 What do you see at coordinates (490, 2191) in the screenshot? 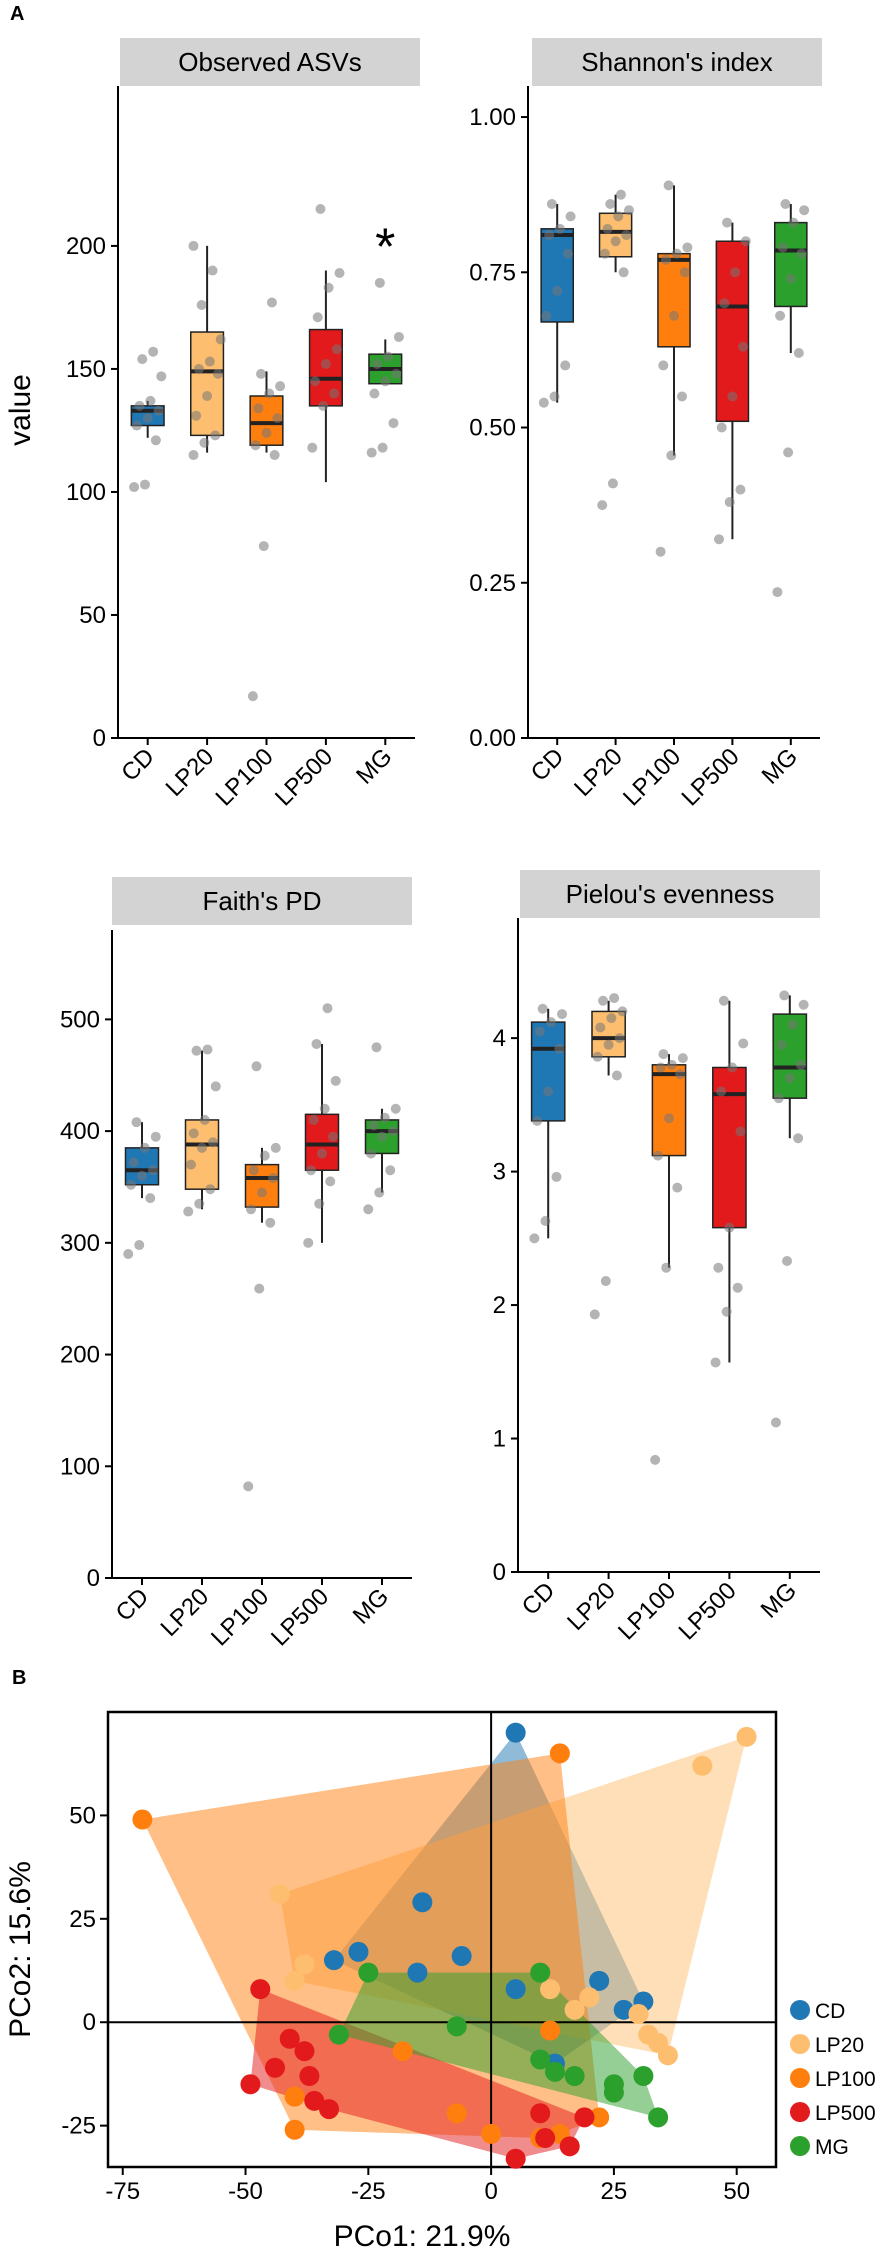
I see `x-tick-label: 0` at bounding box center [490, 2191].